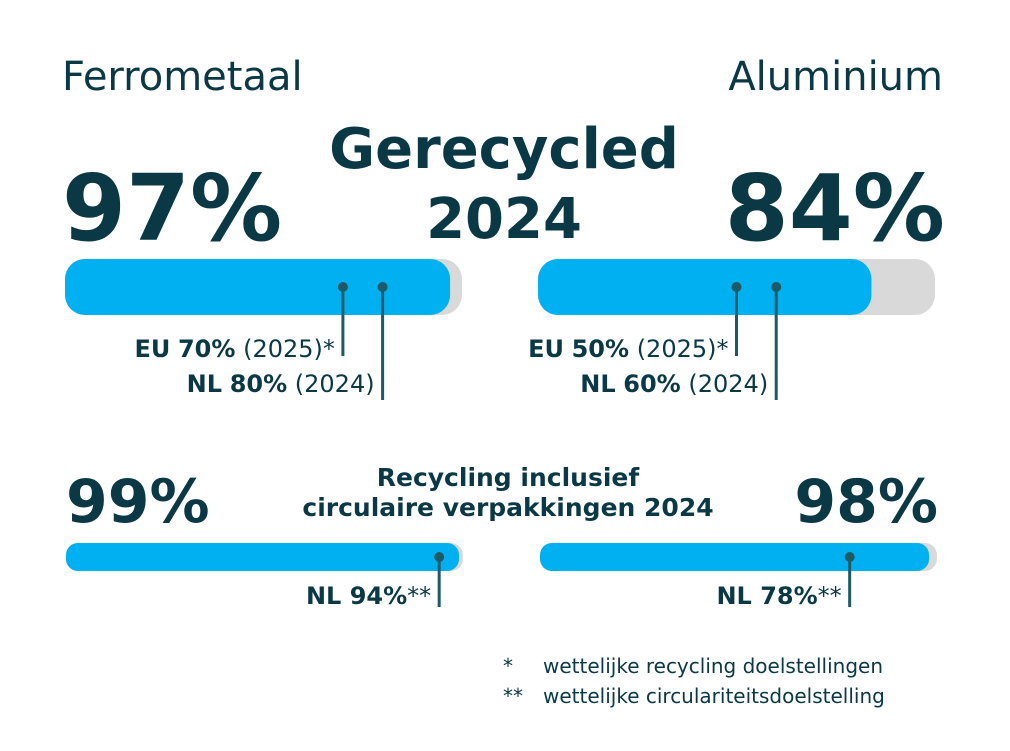 The width and height of the screenshot is (1010, 751). Describe the element at coordinates (138, 502) in the screenshot. I see `circular-percent: 99%` at that location.